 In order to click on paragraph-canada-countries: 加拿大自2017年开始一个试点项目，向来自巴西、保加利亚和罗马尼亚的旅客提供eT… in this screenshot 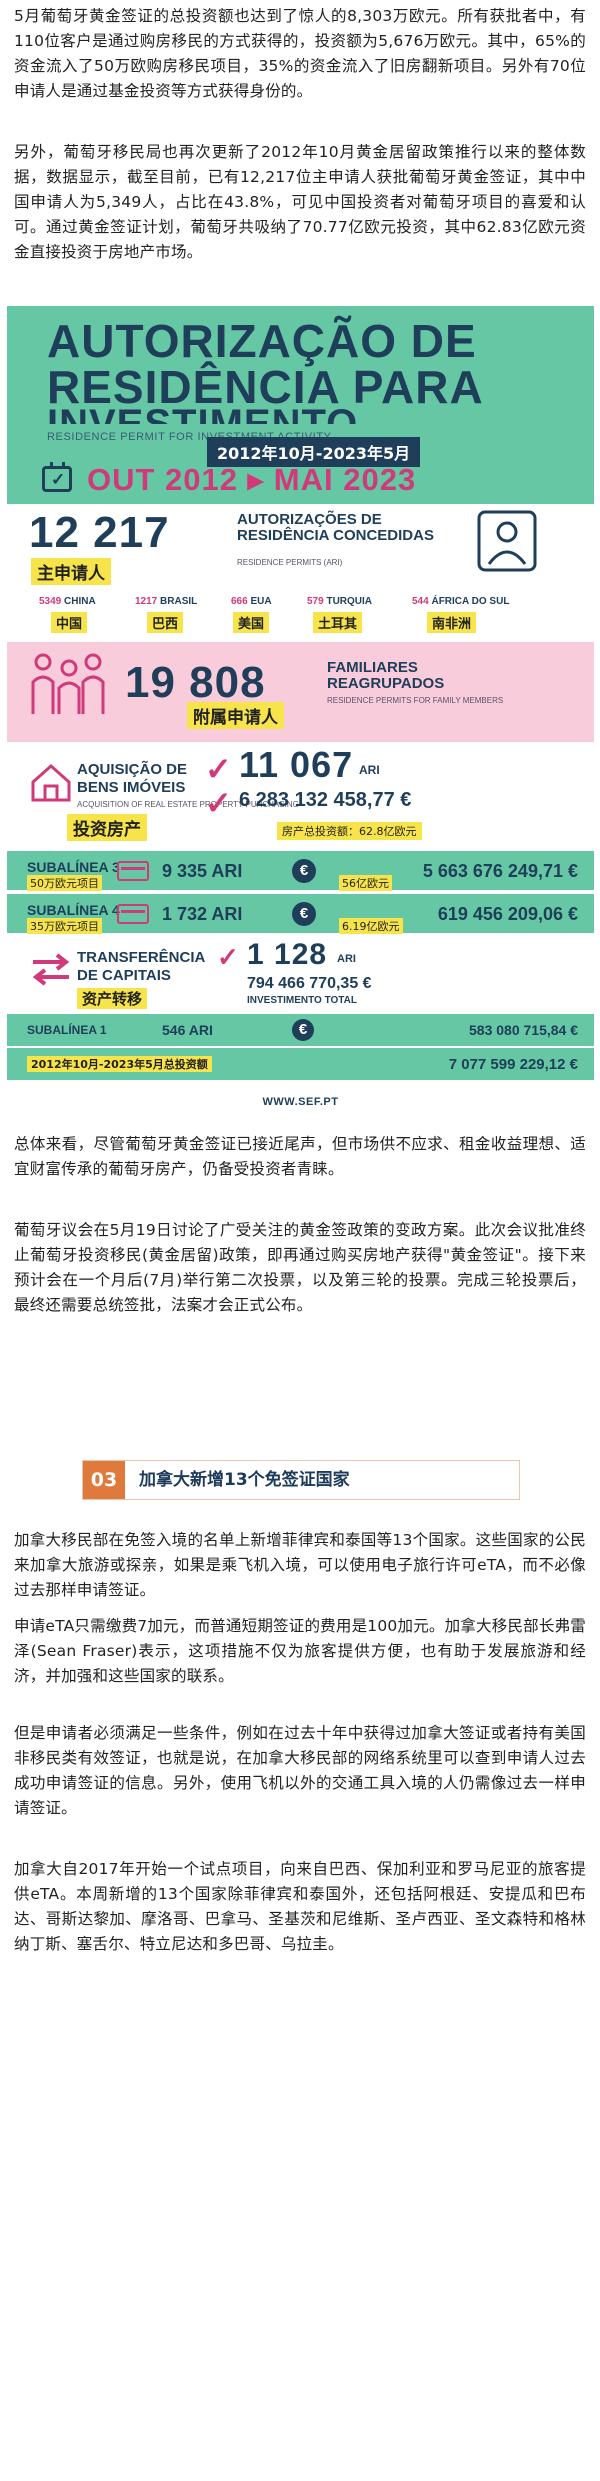, I will do `click(300, 1907)`.